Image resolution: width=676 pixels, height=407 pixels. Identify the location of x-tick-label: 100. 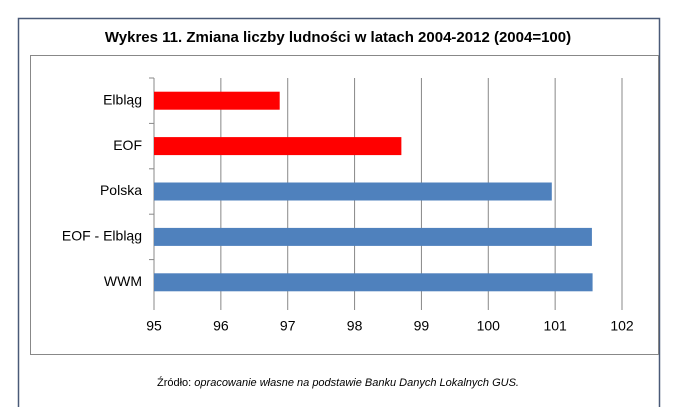
(489, 326).